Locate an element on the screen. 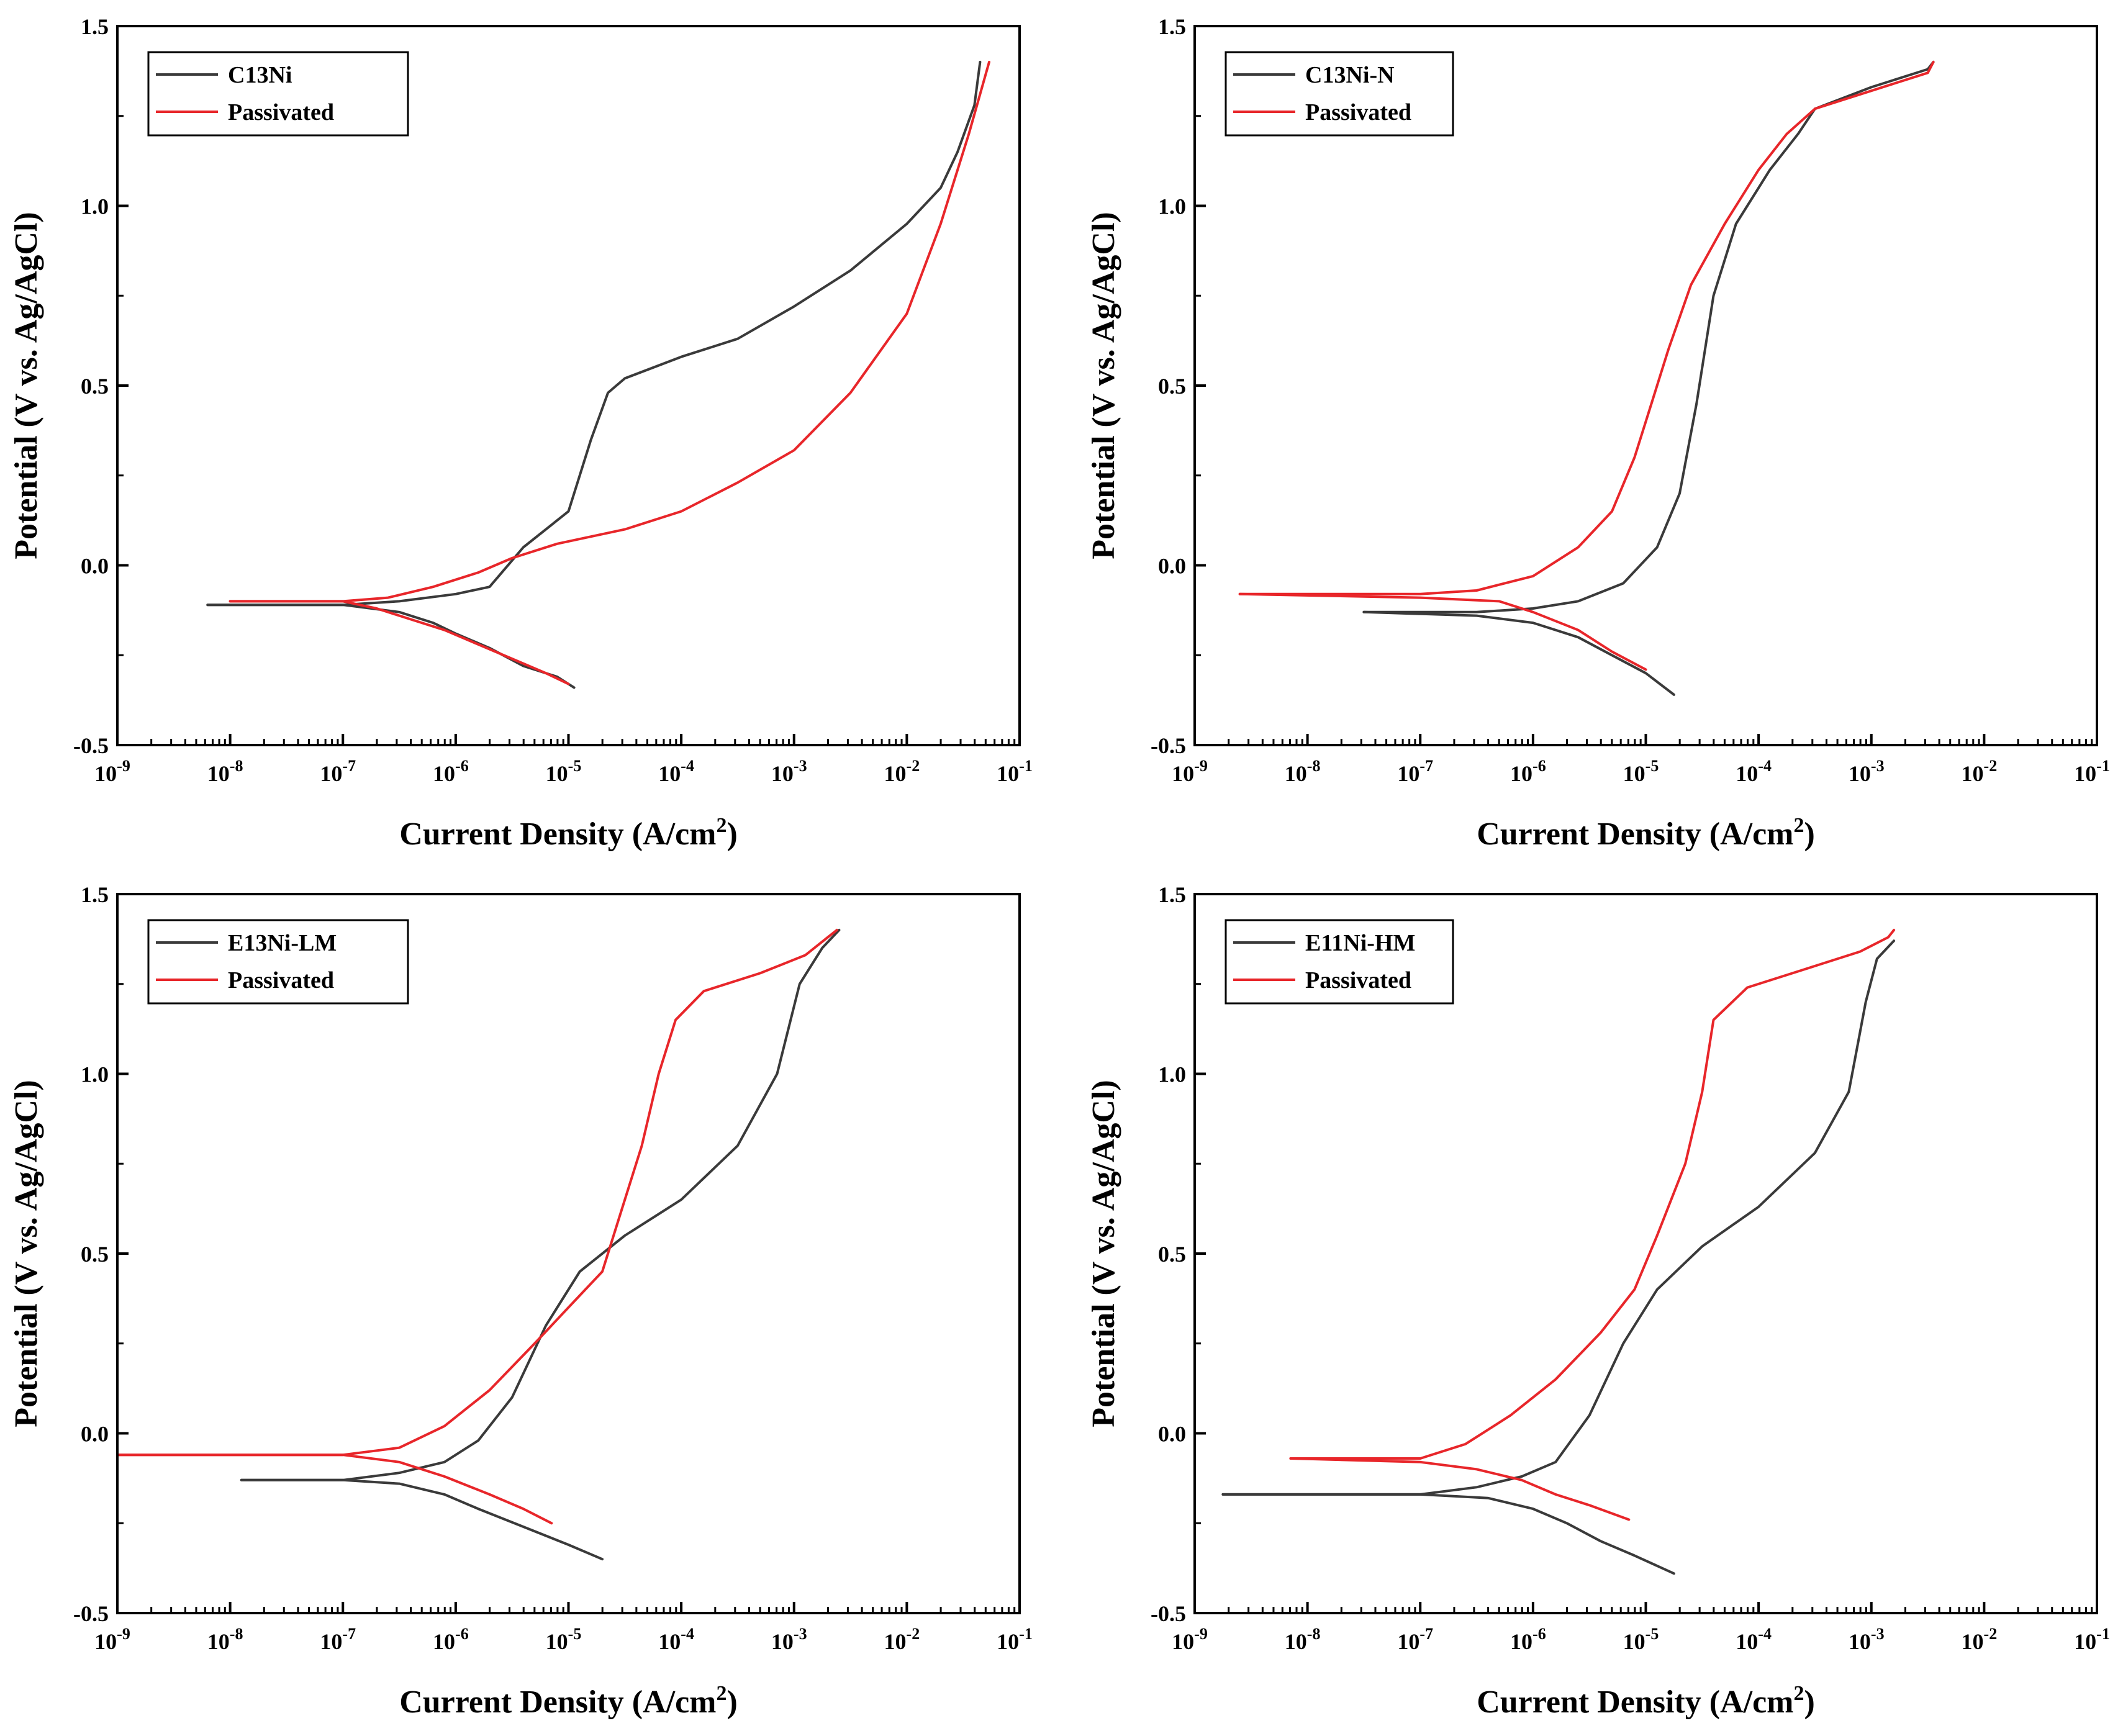 The image size is (2123, 1736). legend: C13Ni-N Passivated is located at coordinates (1339, 94).